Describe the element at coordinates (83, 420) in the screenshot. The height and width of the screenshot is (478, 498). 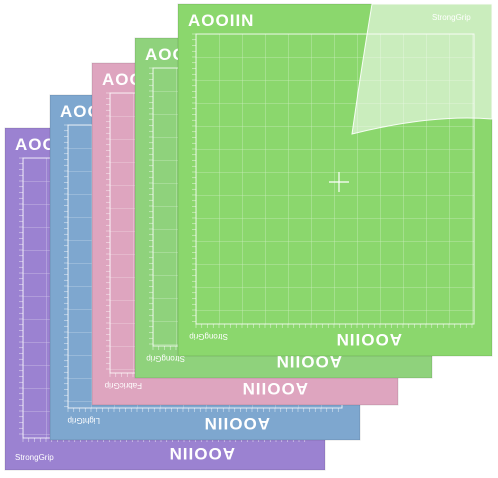
I see `grip-label-inverted: LightGrip` at that location.